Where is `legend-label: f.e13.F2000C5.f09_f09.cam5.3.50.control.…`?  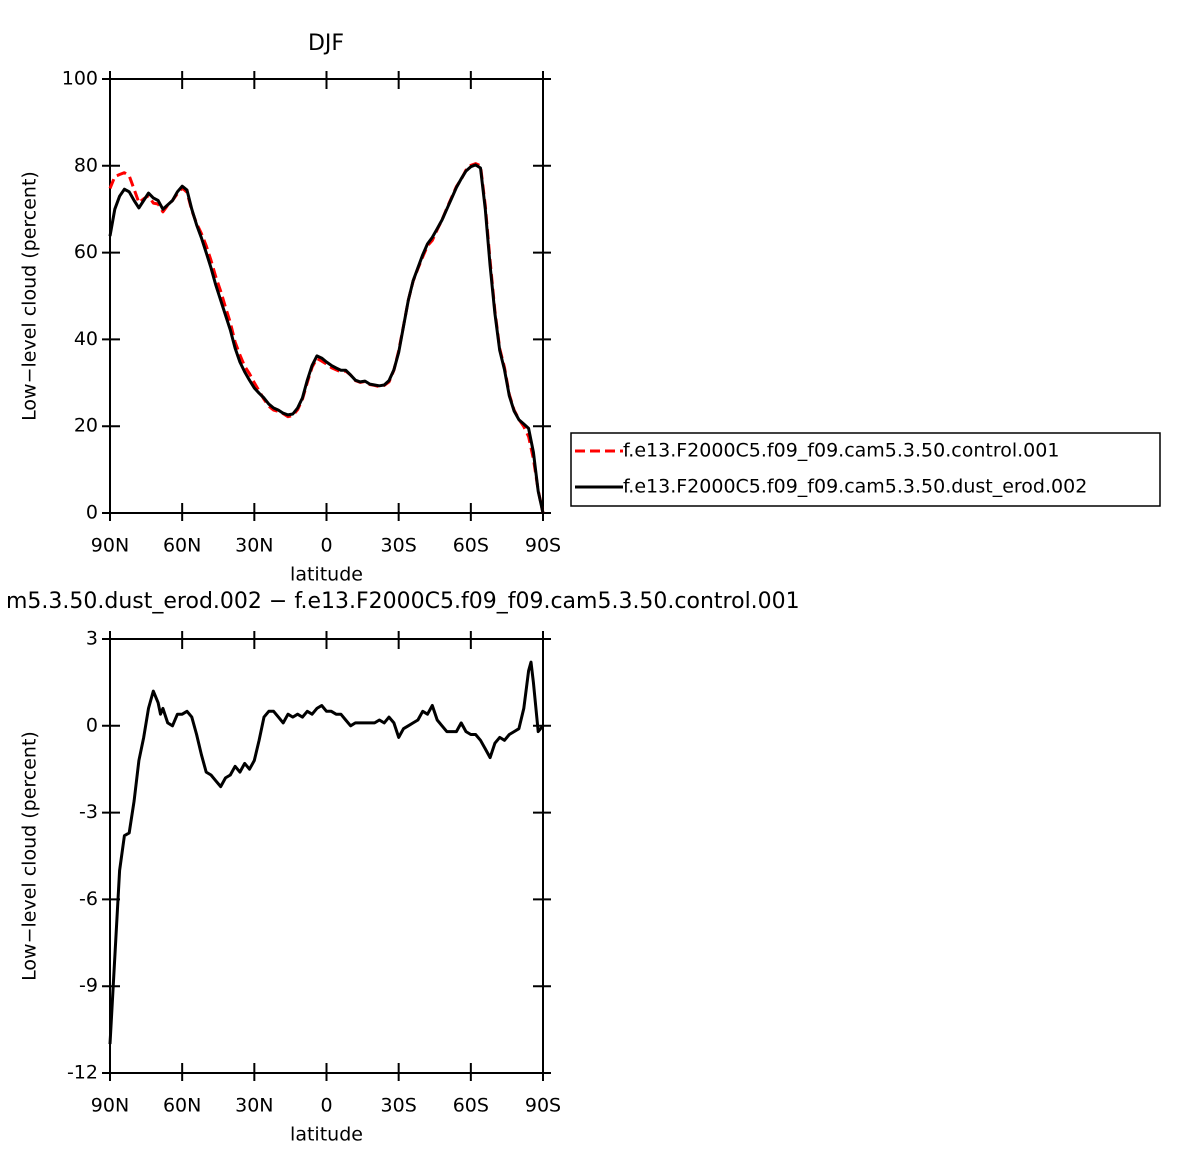
legend-label: f.e13.F2000C5.f09_f09.cam5.3.50.control.… is located at coordinates (841, 451).